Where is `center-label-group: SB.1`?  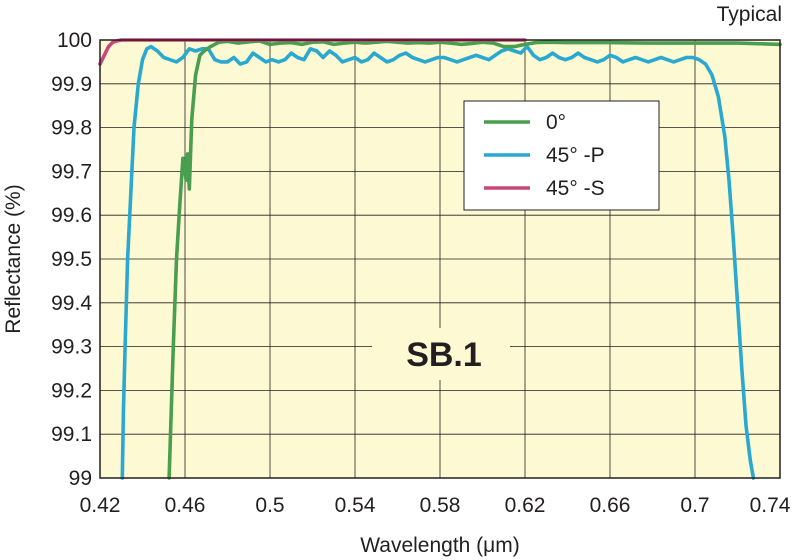
center-label-group: SB.1 is located at coordinates (441, 354).